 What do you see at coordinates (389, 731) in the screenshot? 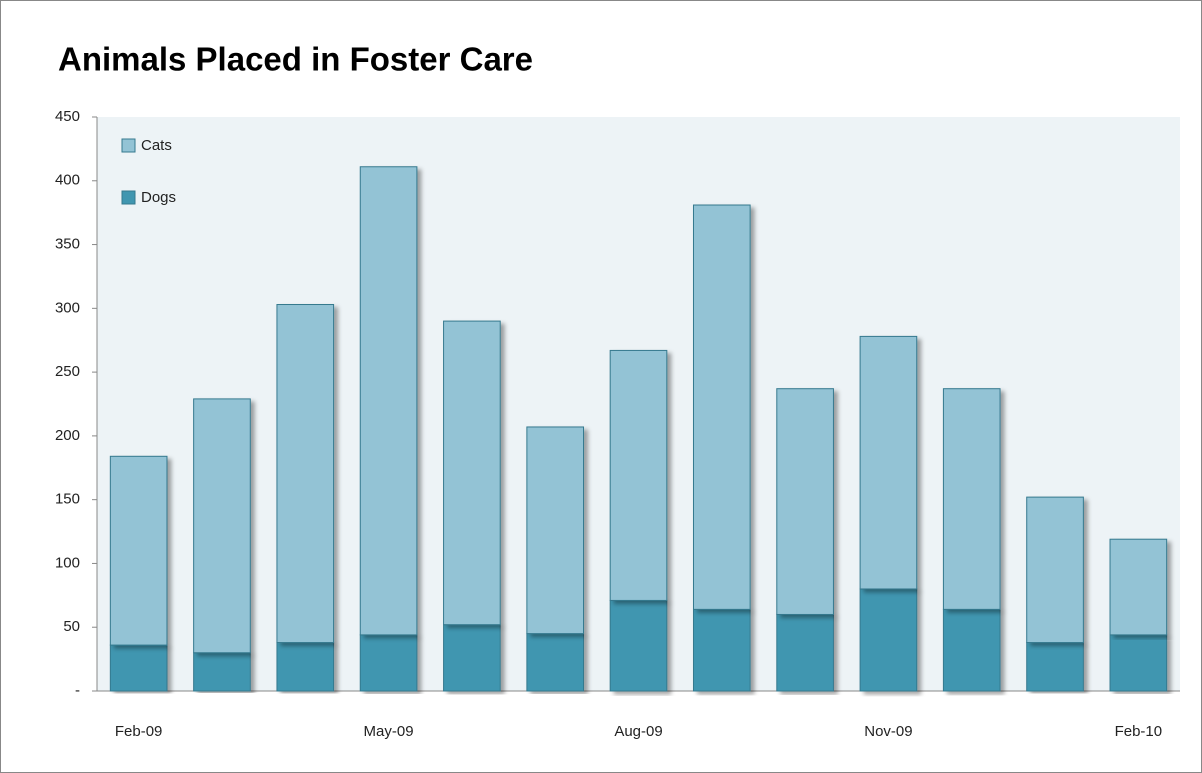
I see `x-tick-label: May-09` at bounding box center [389, 731].